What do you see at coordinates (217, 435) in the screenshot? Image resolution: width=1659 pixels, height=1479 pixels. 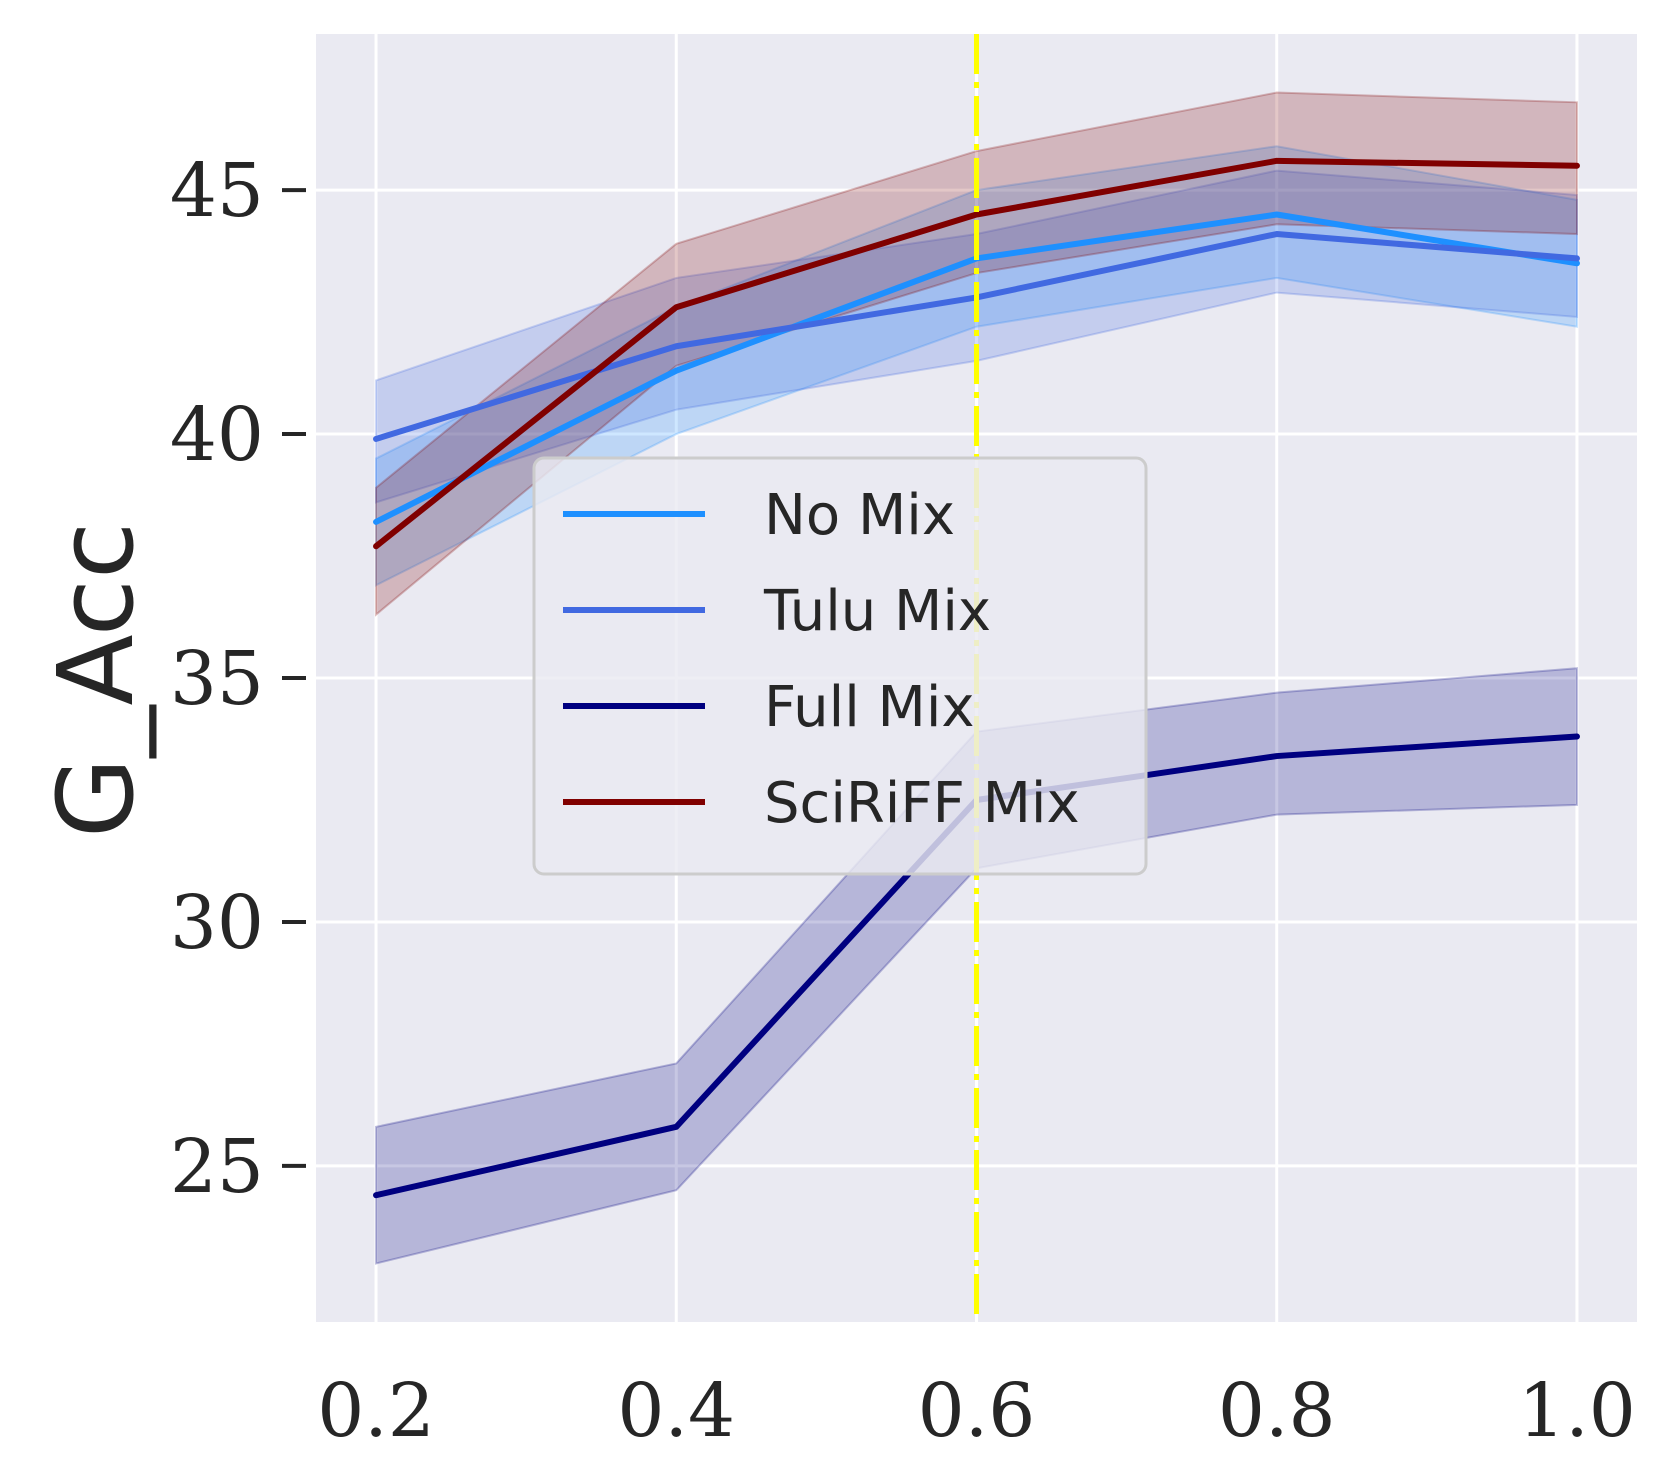 I see `y-tick-label-3: 40` at bounding box center [217, 435].